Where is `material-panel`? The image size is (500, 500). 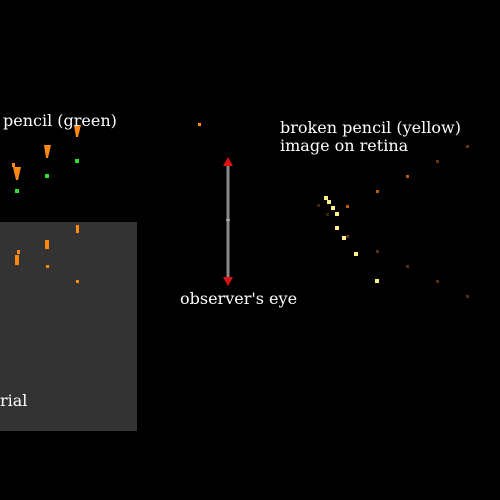 material-panel is located at coordinates (68, 326).